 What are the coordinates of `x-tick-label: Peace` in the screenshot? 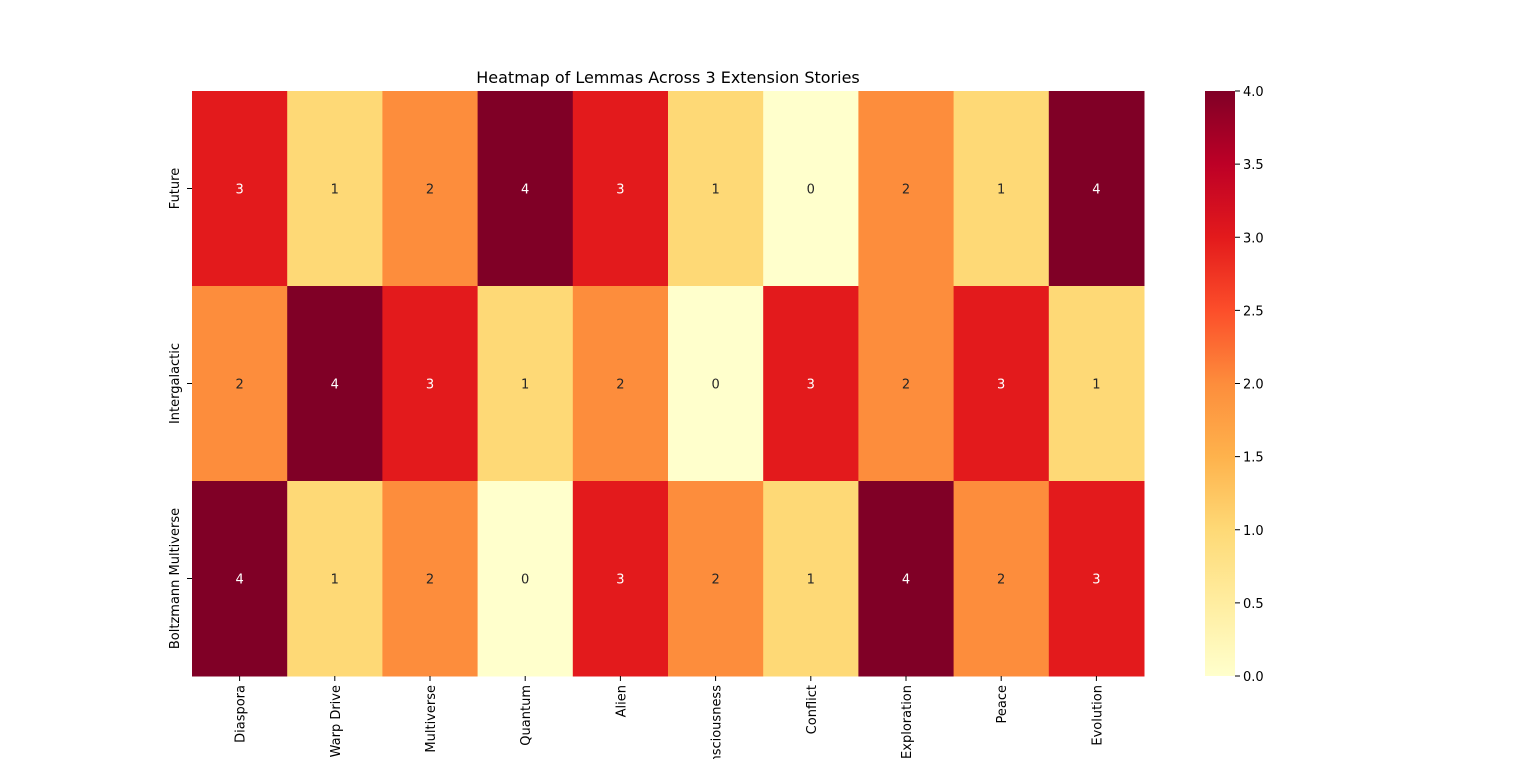 It's located at (1002, 704).